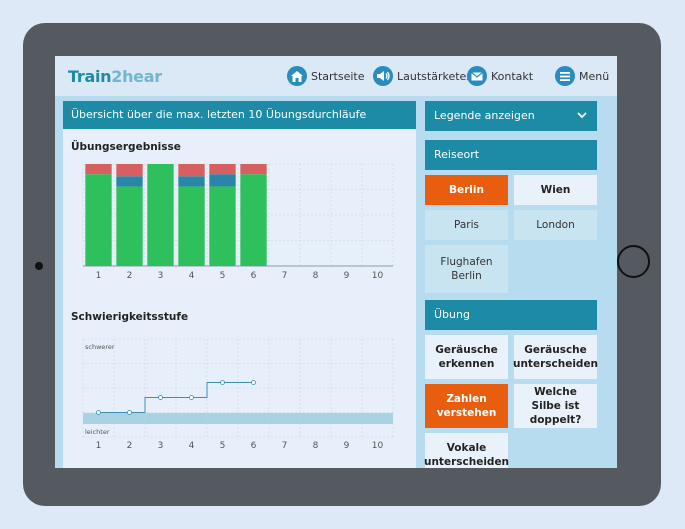 This screenshot has width=685, height=529. What do you see at coordinates (383, 76) in the screenshot?
I see `speaker-icon` at bounding box center [383, 76].